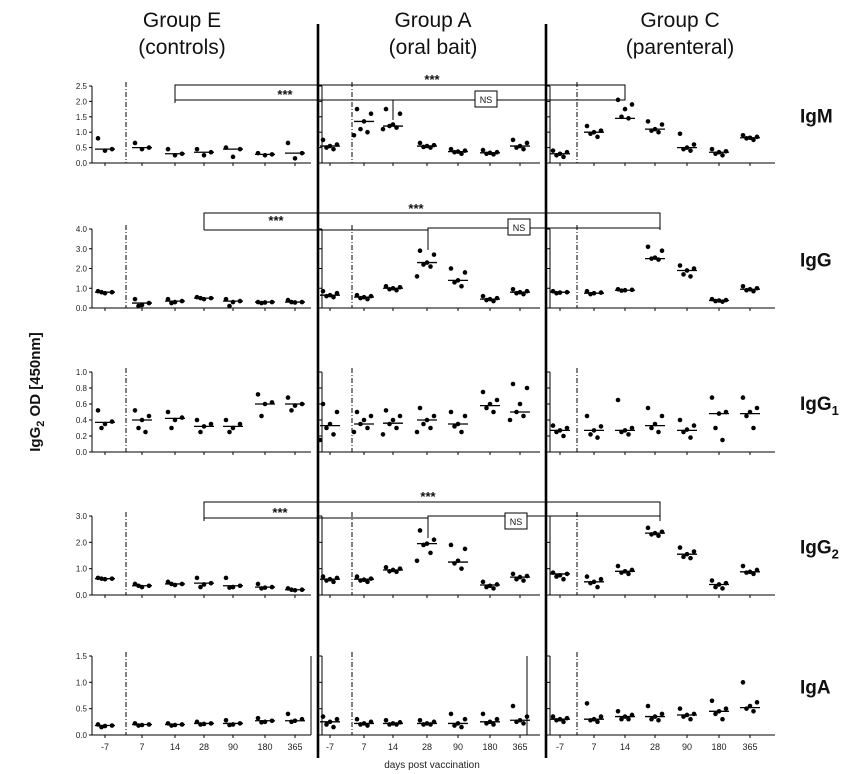 The image size is (852, 774). What do you see at coordinates (82, 288) in the screenshot?
I see `y-tick-label: 1.0` at bounding box center [82, 288].